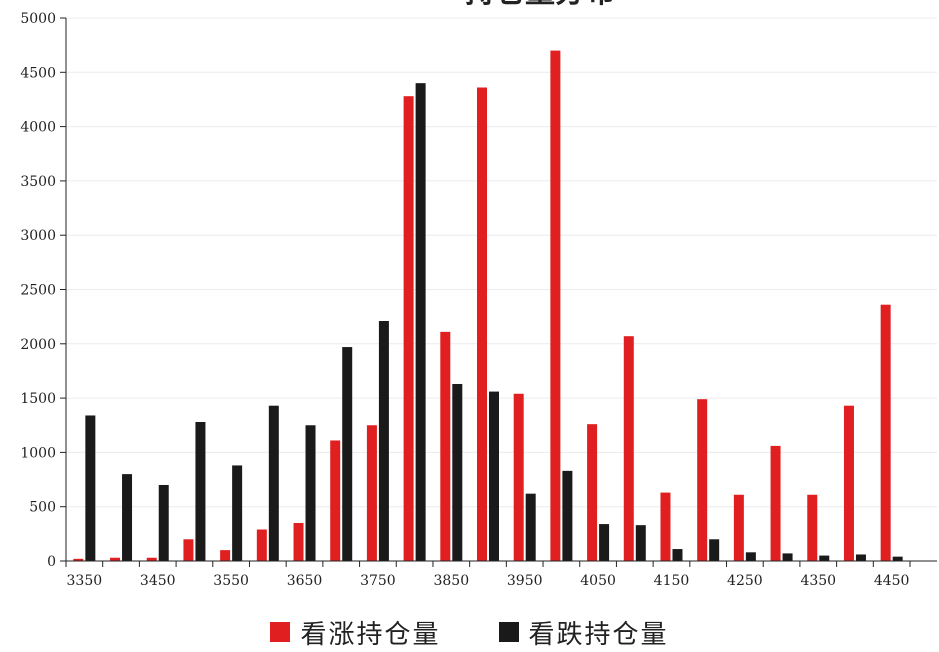 The image size is (939, 652). What do you see at coordinates (42, 508) in the screenshot?
I see `y-tick-label: 500` at bounding box center [42, 508].